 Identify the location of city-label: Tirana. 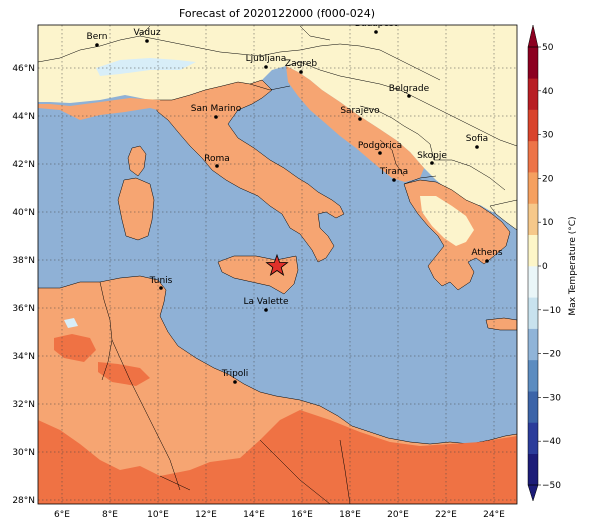
(393, 172).